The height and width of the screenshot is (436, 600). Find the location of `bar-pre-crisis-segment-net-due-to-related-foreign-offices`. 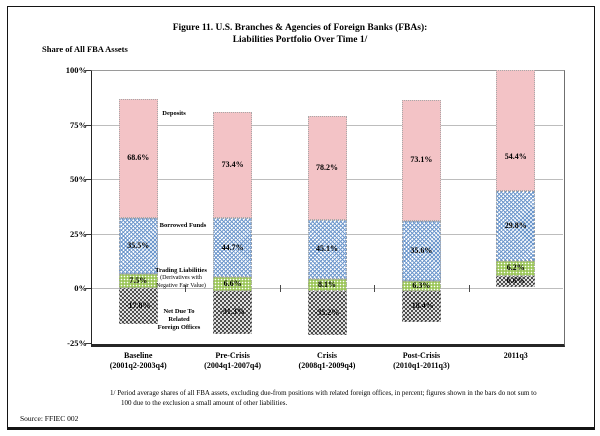

bar-pre-crisis-segment-net-due-to-related-foreign-offices is located at coordinates (233, 312).